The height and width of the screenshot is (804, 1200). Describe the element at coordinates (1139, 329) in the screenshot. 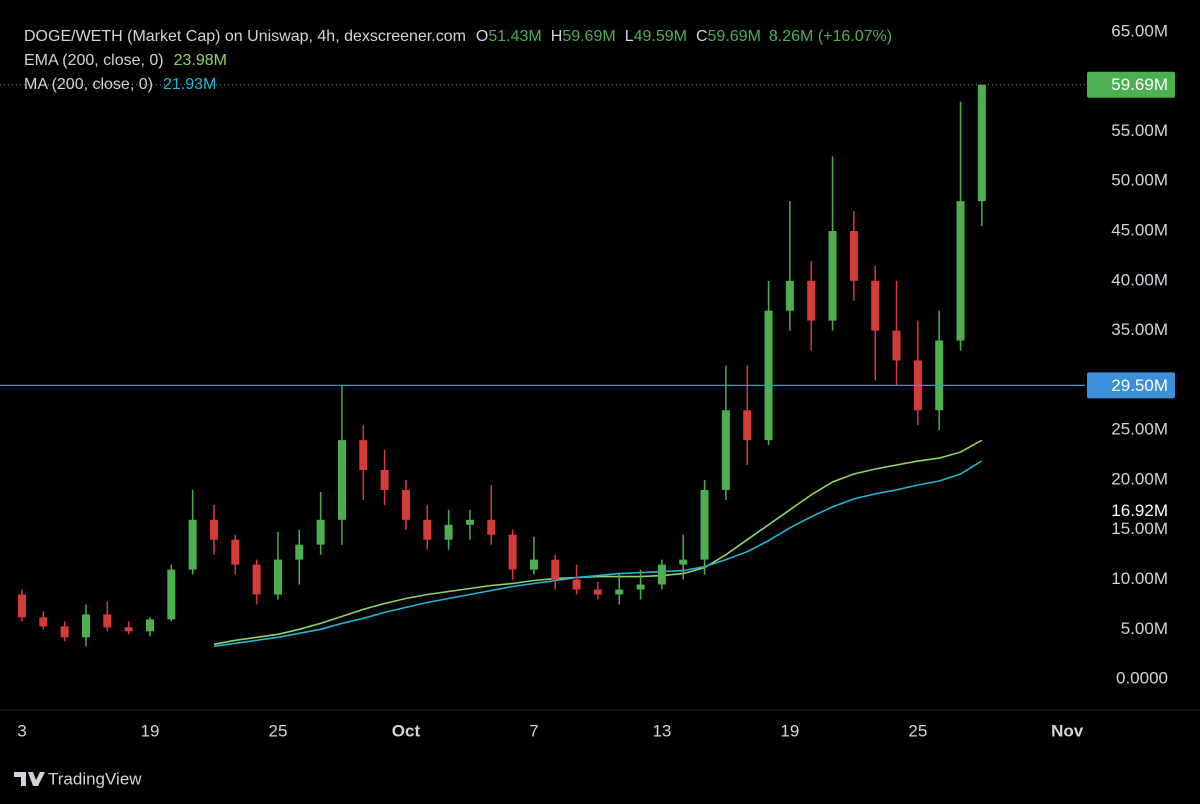

I see `y-tick-label: 35.00M` at that location.